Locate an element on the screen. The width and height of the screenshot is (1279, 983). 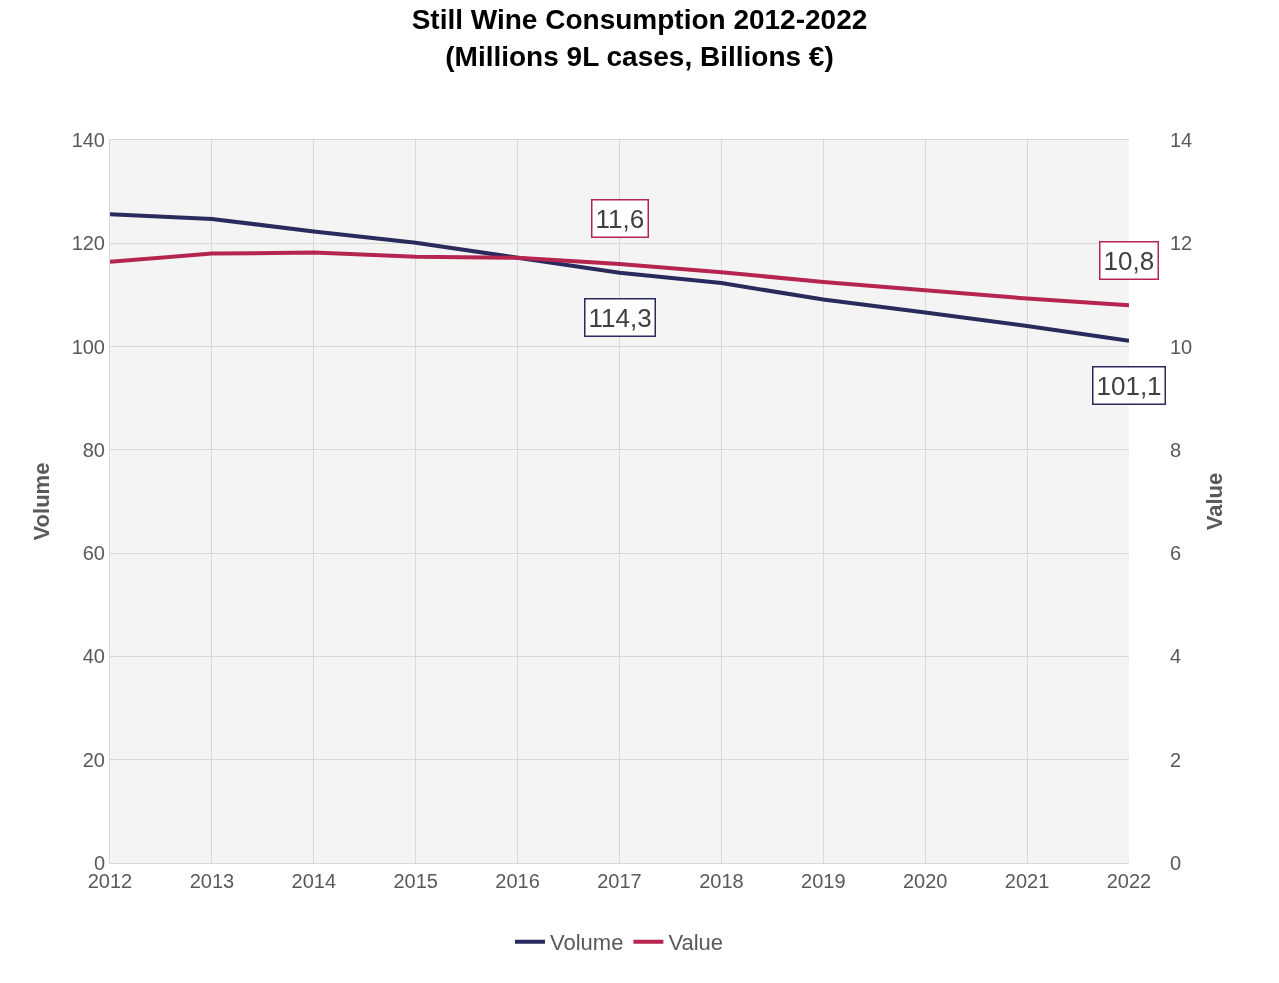
y2-axis-title: Value is located at coordinates (1215, 501).